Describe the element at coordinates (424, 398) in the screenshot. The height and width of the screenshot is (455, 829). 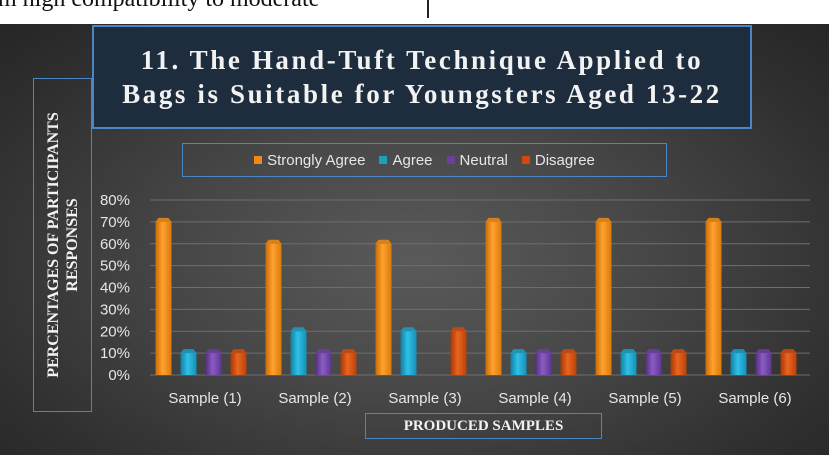
I see `x-tick-label: Sample (3)` at that location.